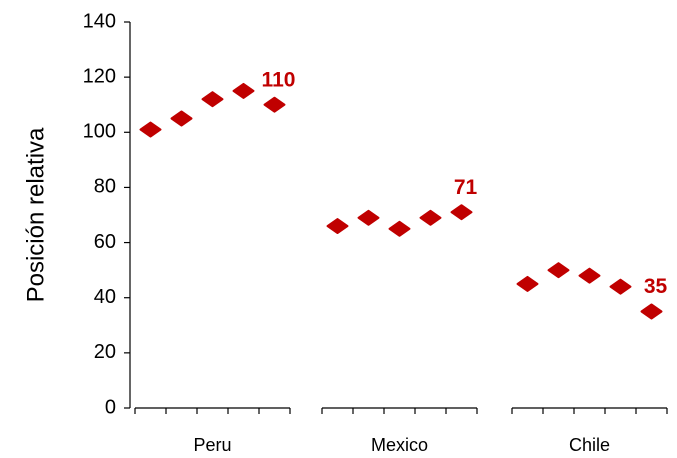 This screenshot has height=458, width=677. What do you see at coordinates (105, 187) in the screenshot?
I see `y-tick-label: 80` at bounding box center [105, 187].